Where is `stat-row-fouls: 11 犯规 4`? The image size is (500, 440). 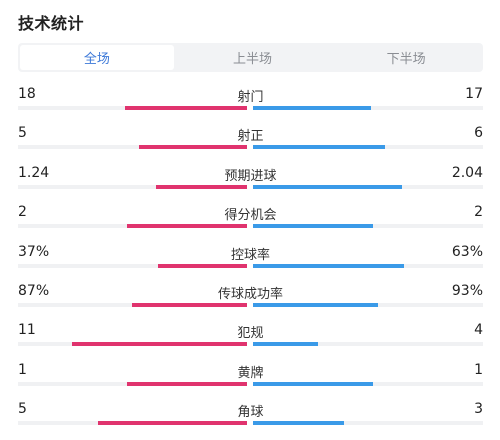 stat-row-fouls: 11 犯规 4 is located at coordinates (250, 337).